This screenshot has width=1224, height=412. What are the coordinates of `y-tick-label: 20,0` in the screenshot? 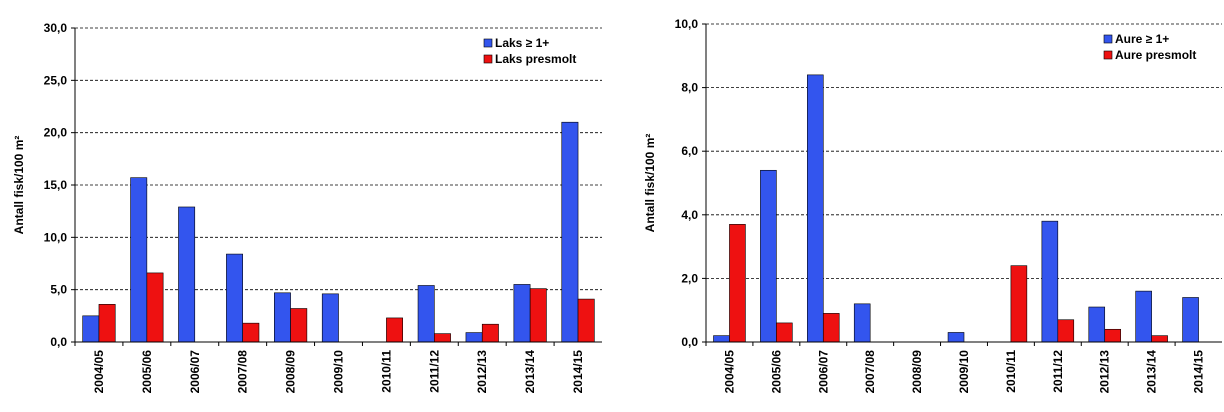 It's located at (56, 133).